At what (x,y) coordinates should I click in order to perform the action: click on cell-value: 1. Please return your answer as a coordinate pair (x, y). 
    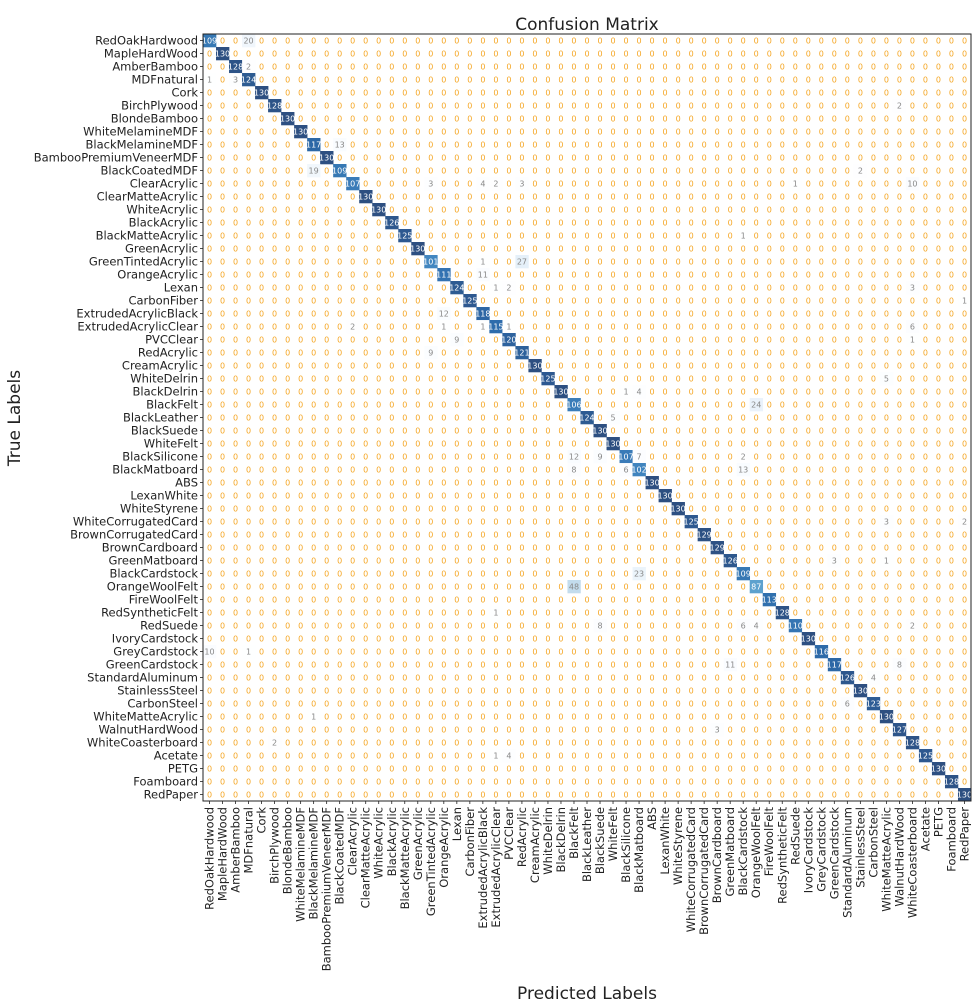
    Looking at the image, I should click on (313, 717).